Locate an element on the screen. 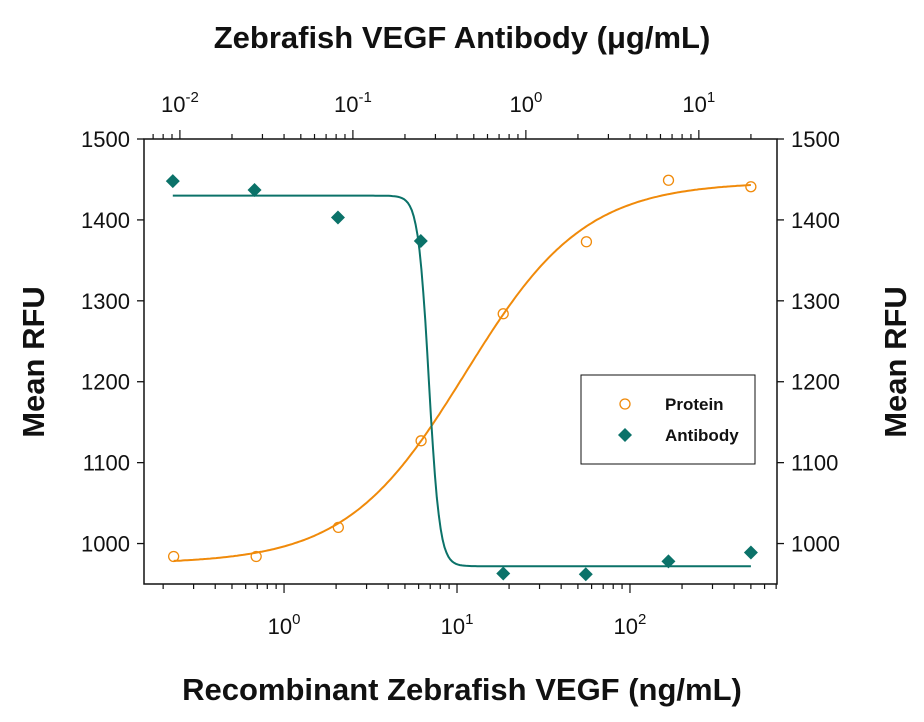 This screenshot has height=722, width=924. legend: Protein Antibody is located at coordinates (668, 419).